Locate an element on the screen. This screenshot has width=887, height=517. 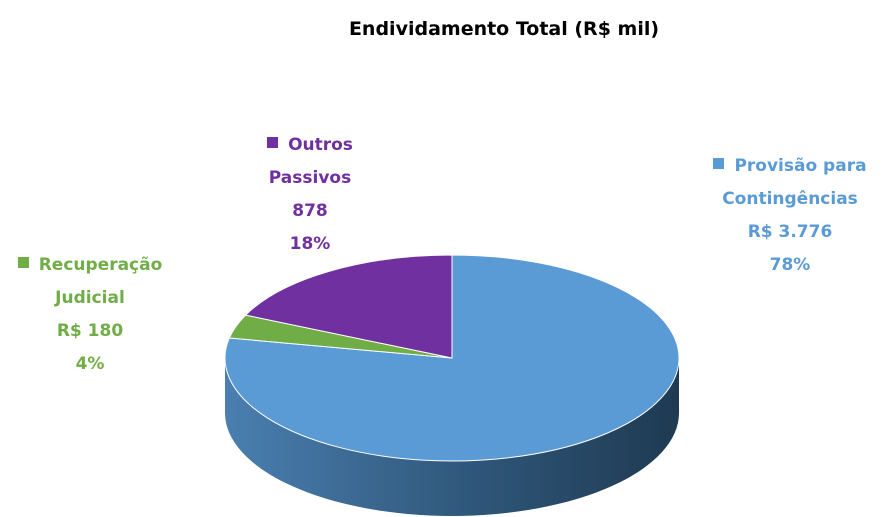
slice-label: Outros Passivos 878 18% is located at coordinates (310, 195).